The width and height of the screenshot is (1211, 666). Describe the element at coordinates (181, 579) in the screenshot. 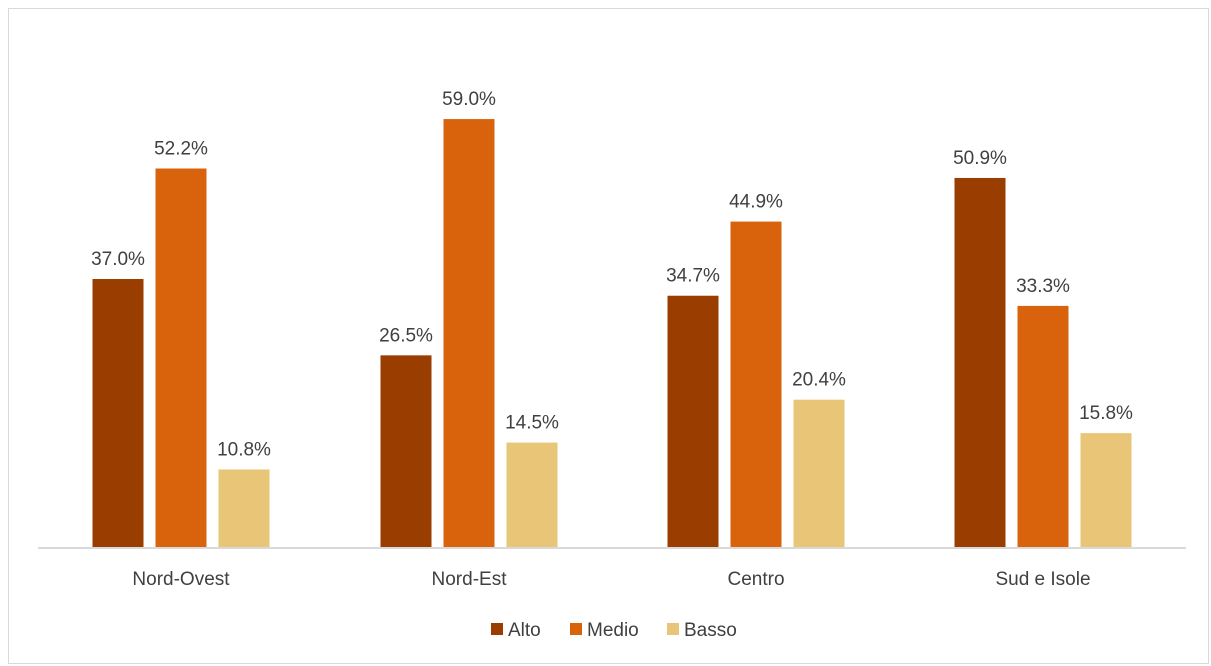

I see `category-label-0: Nord-Ovest` at that location.